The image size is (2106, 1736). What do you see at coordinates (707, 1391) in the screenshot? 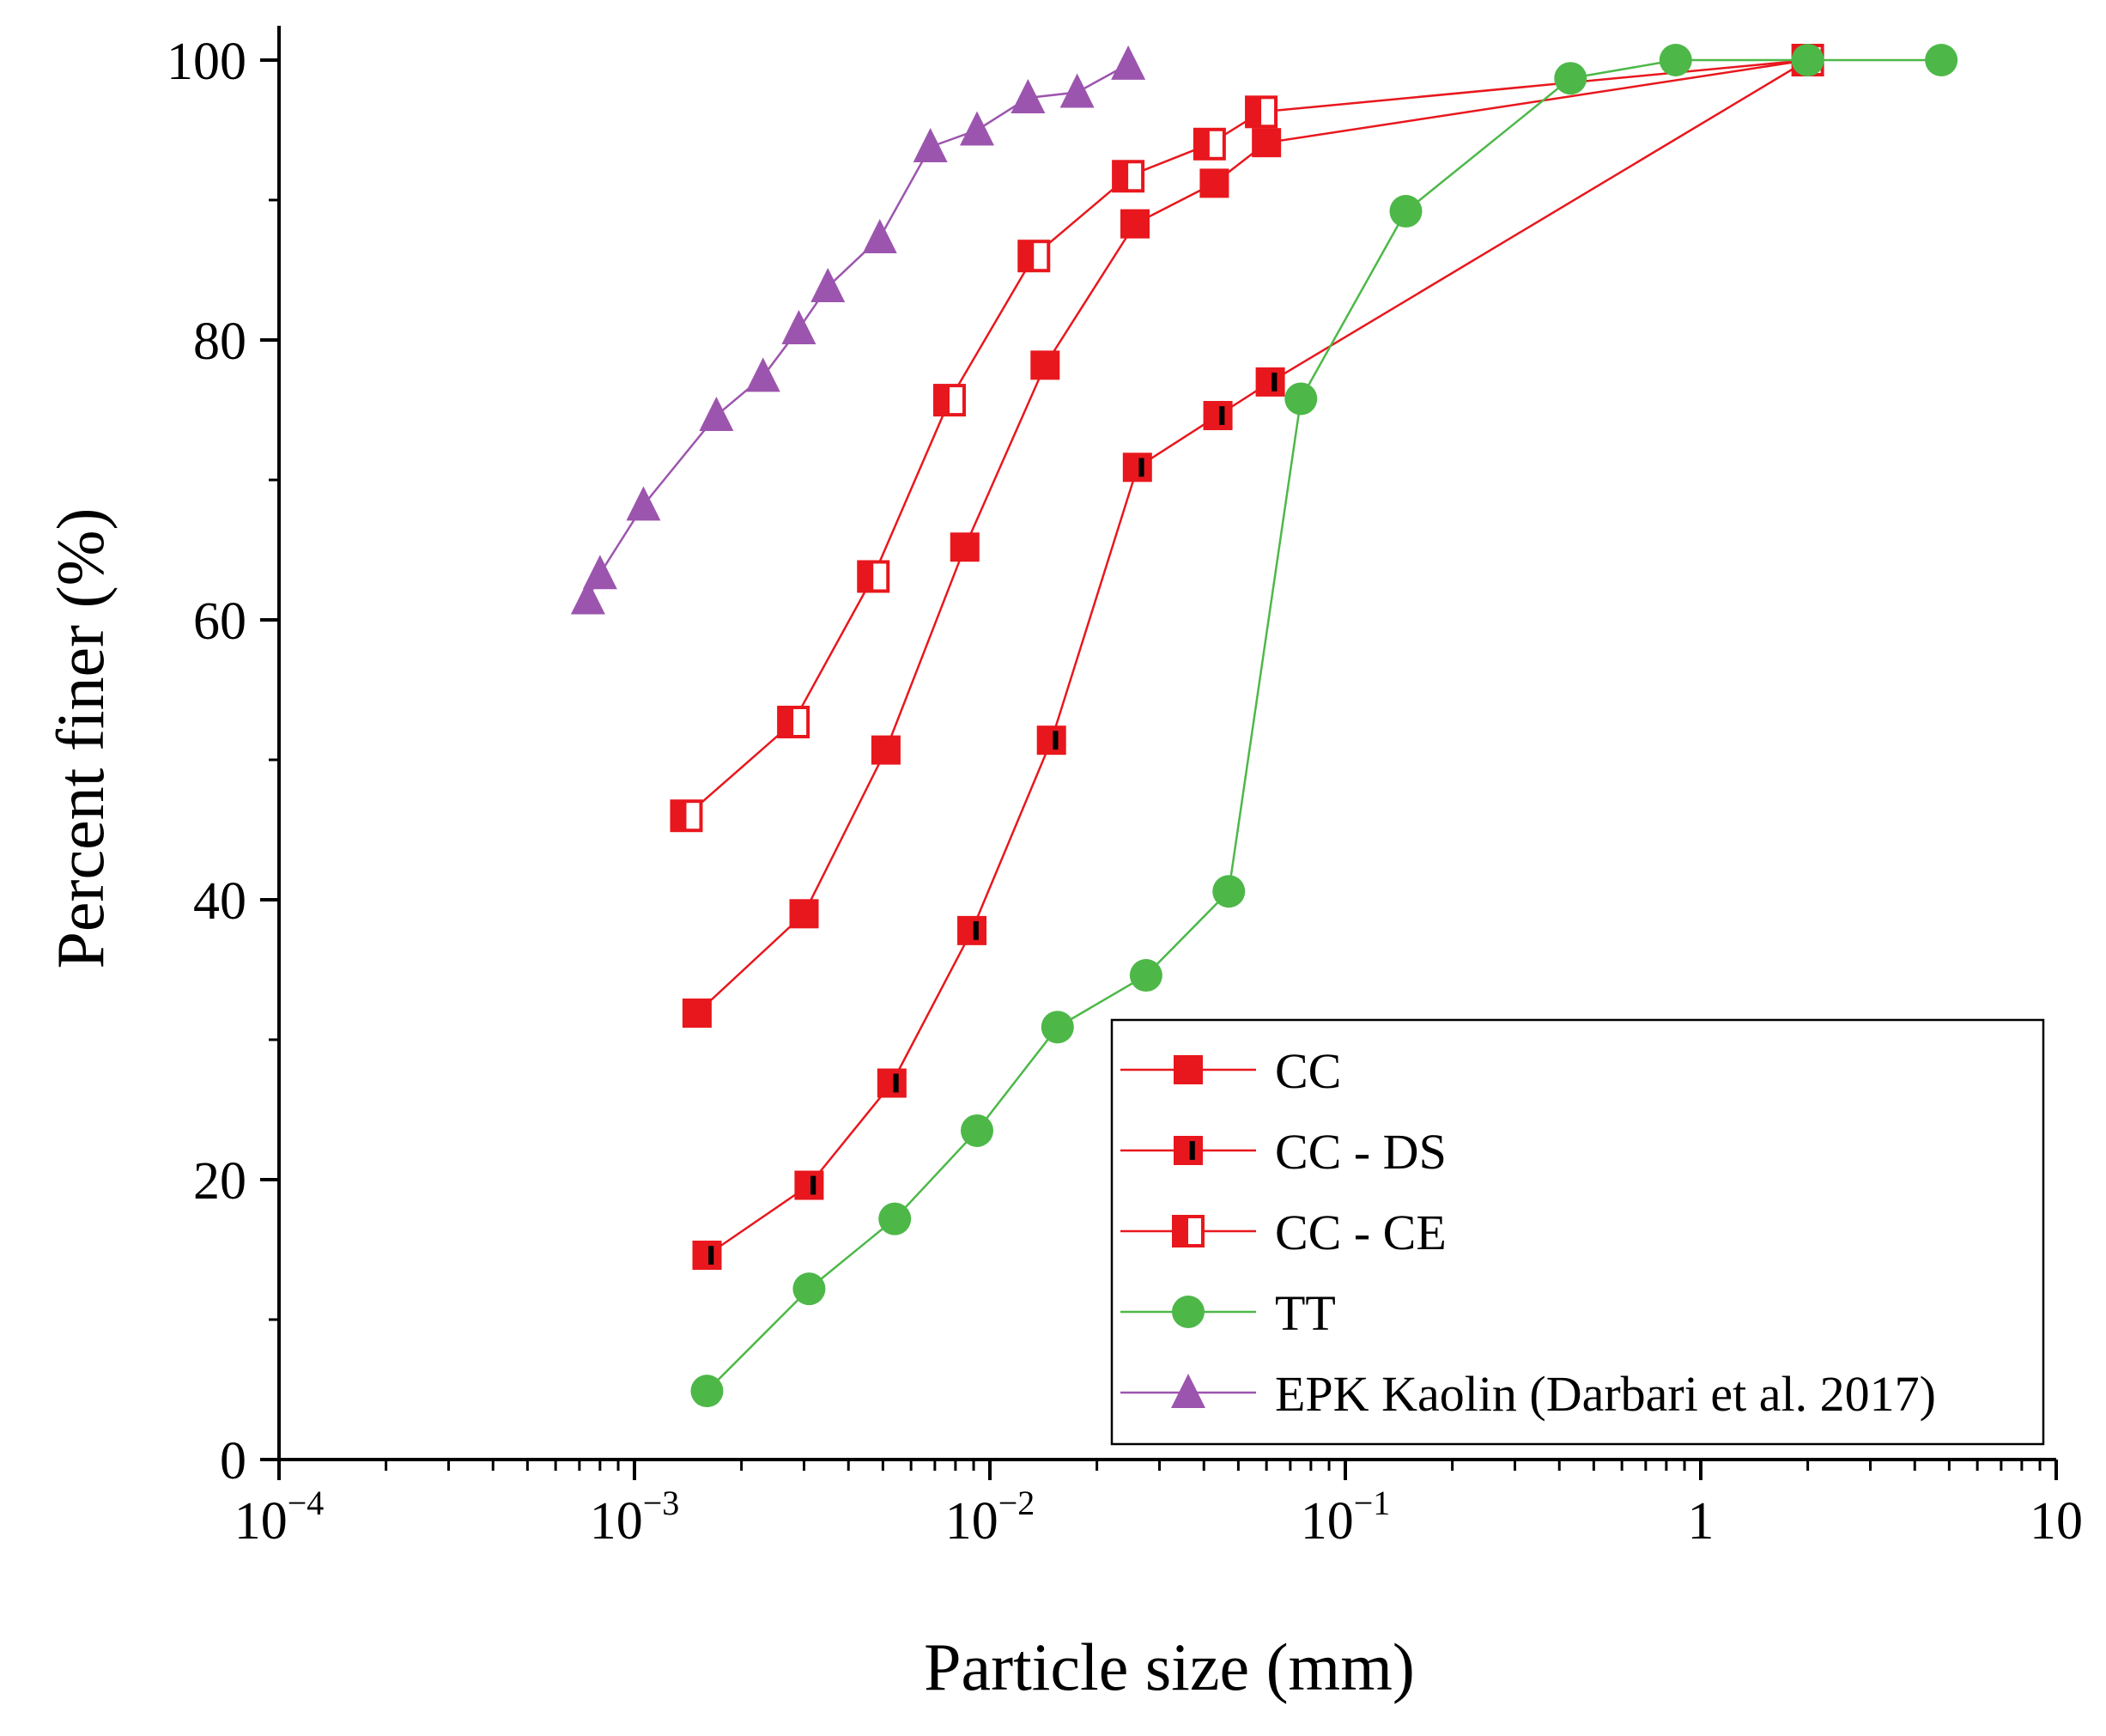
I see `data-point-s3-p0` at bounding box center [707, 1391].